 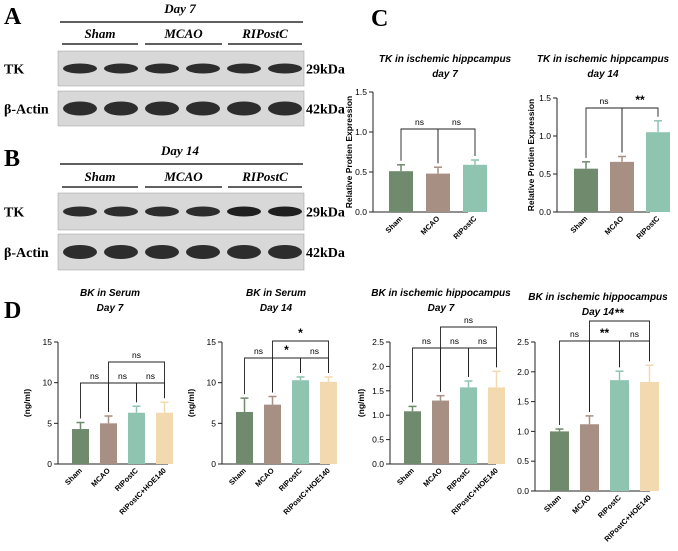 I want to click on chart-title-line: BK in Serum, so click(x=276, y=293).